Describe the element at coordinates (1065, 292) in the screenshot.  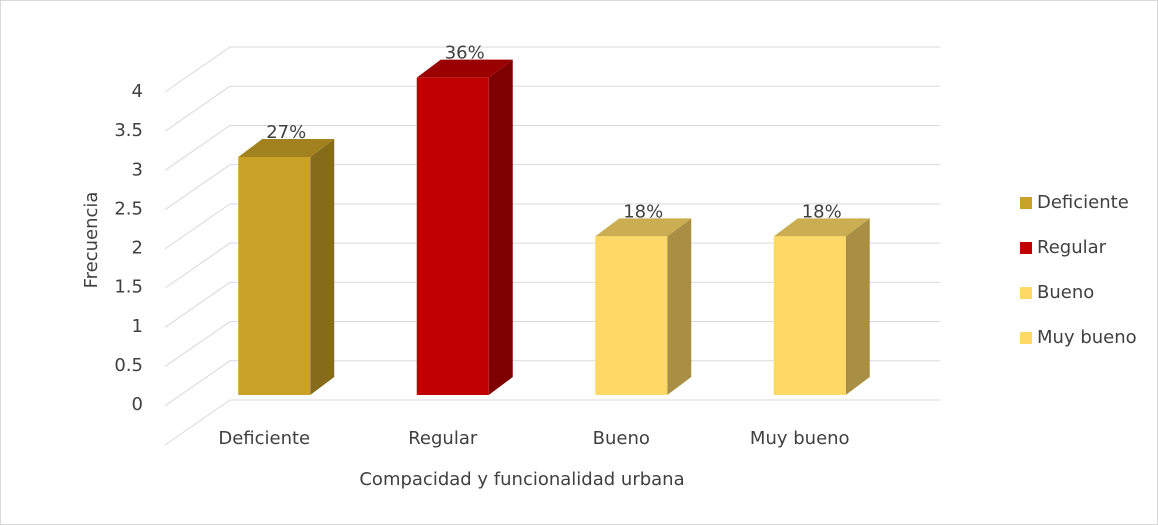
I see `legend-label: Bueno` at that location.